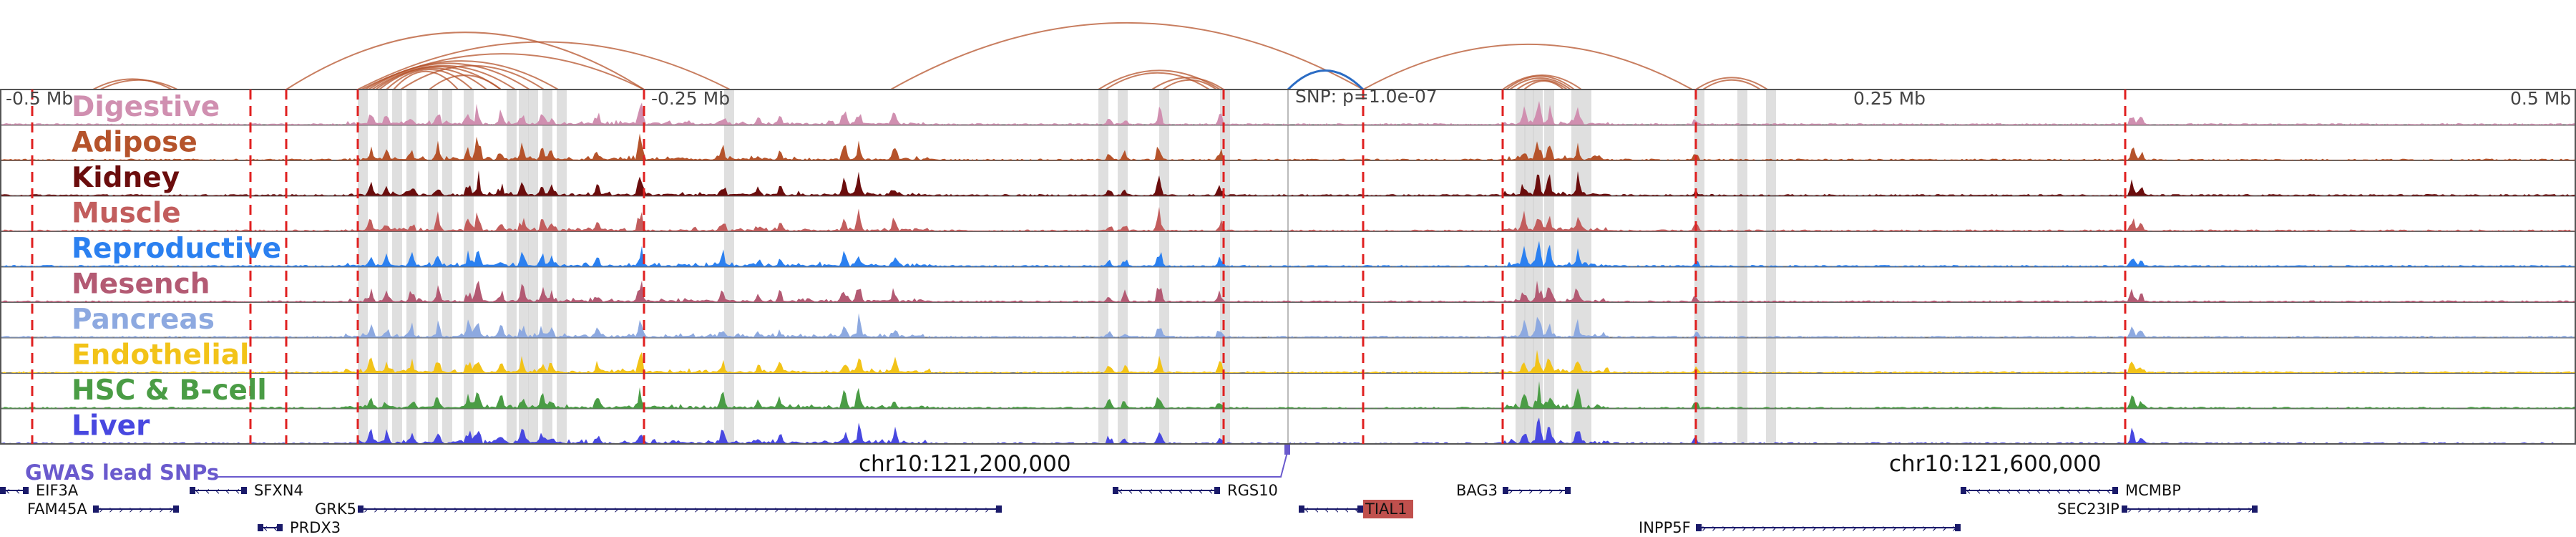  Describe the element at coordinates (1326, 80) in the screenshot. I see `snp-loop-arc` at that location.